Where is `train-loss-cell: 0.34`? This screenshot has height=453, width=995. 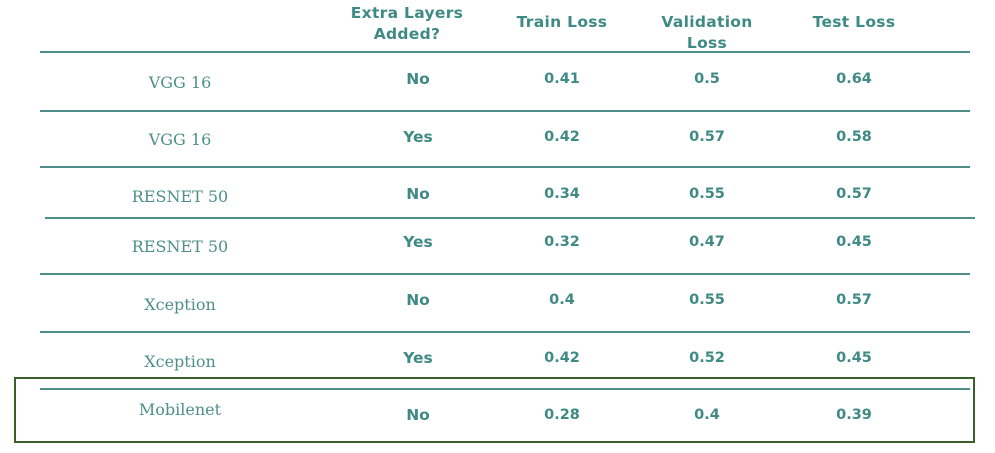
train-loss-cell: 0.34 is located at coordinates (562, 194).